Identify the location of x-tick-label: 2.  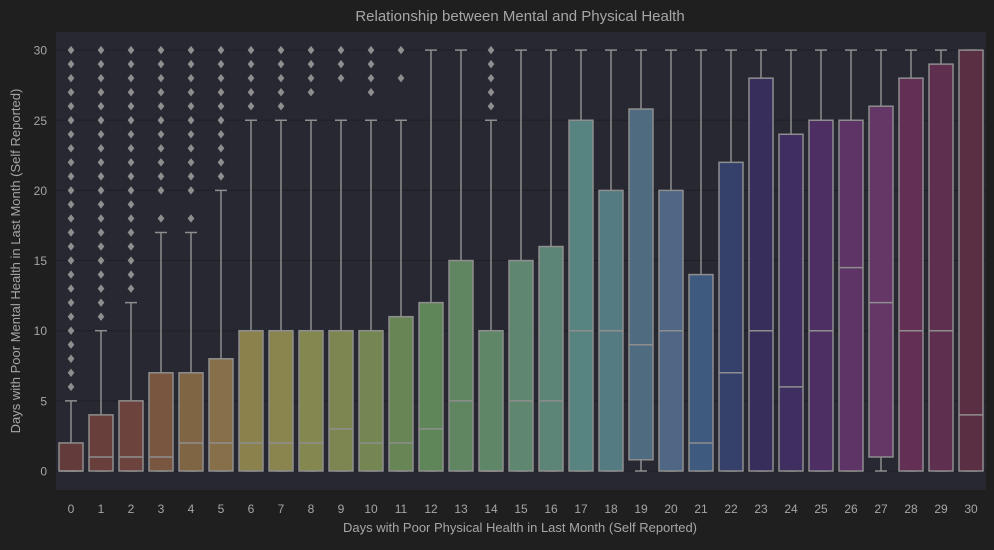
(131, 509).